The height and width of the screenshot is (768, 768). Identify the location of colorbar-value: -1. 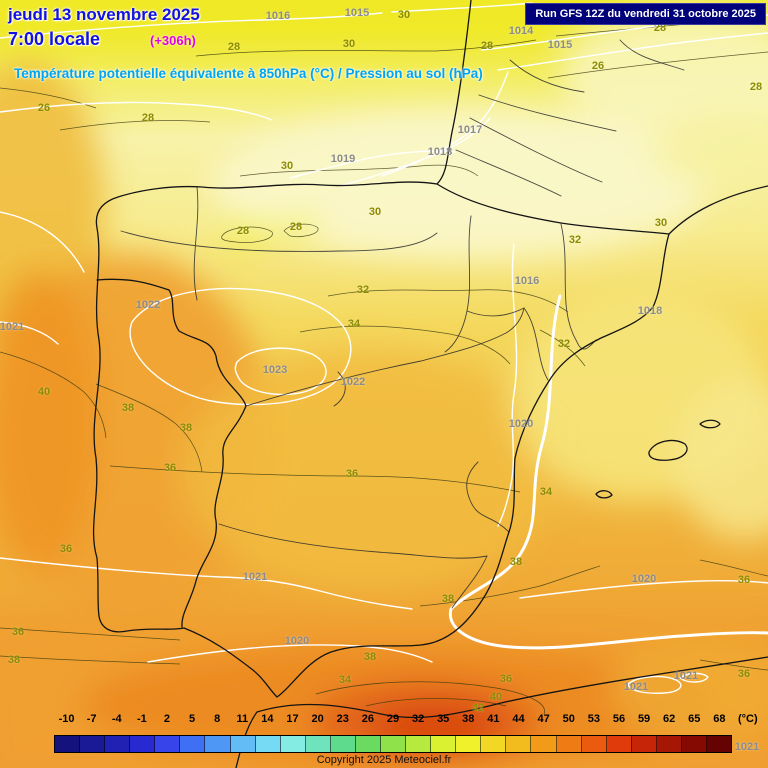
(141, 719).